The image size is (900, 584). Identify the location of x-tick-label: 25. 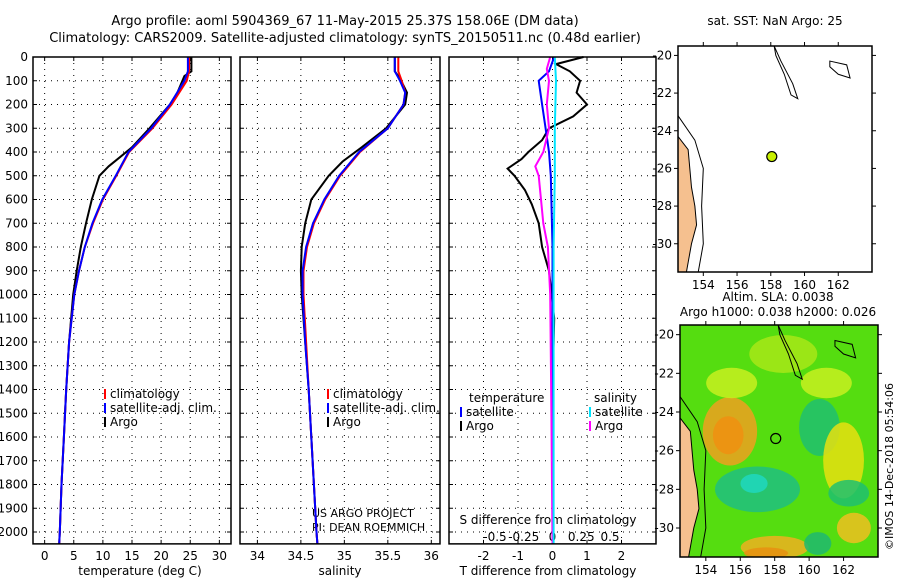
(190, 556).